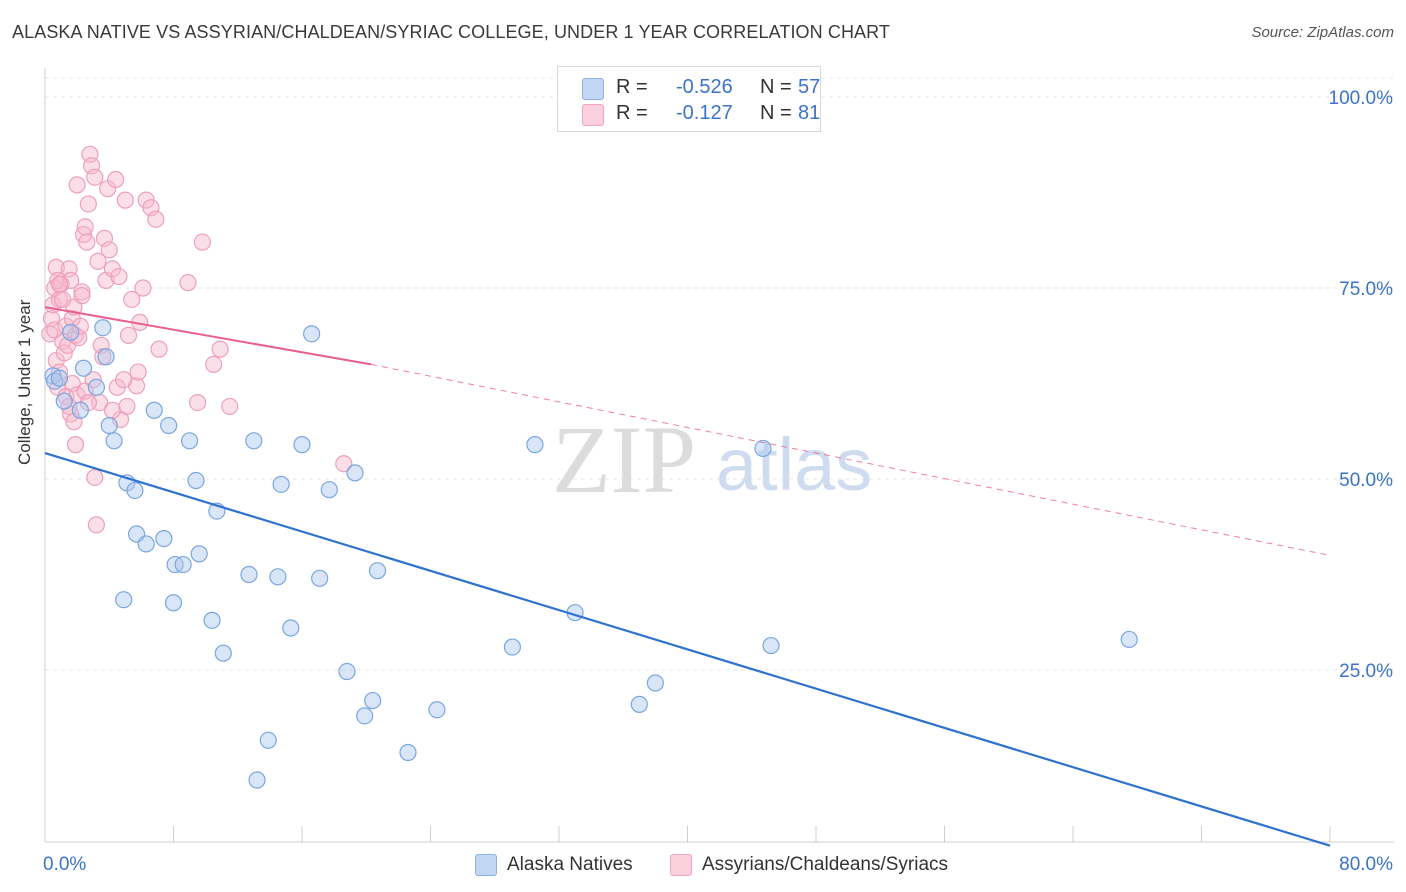 This screenshot has width=1406, height=892. Describe the element at coordinates (809, 113) in the screenshot. I see `n-value-assyrians: 81` at that location.